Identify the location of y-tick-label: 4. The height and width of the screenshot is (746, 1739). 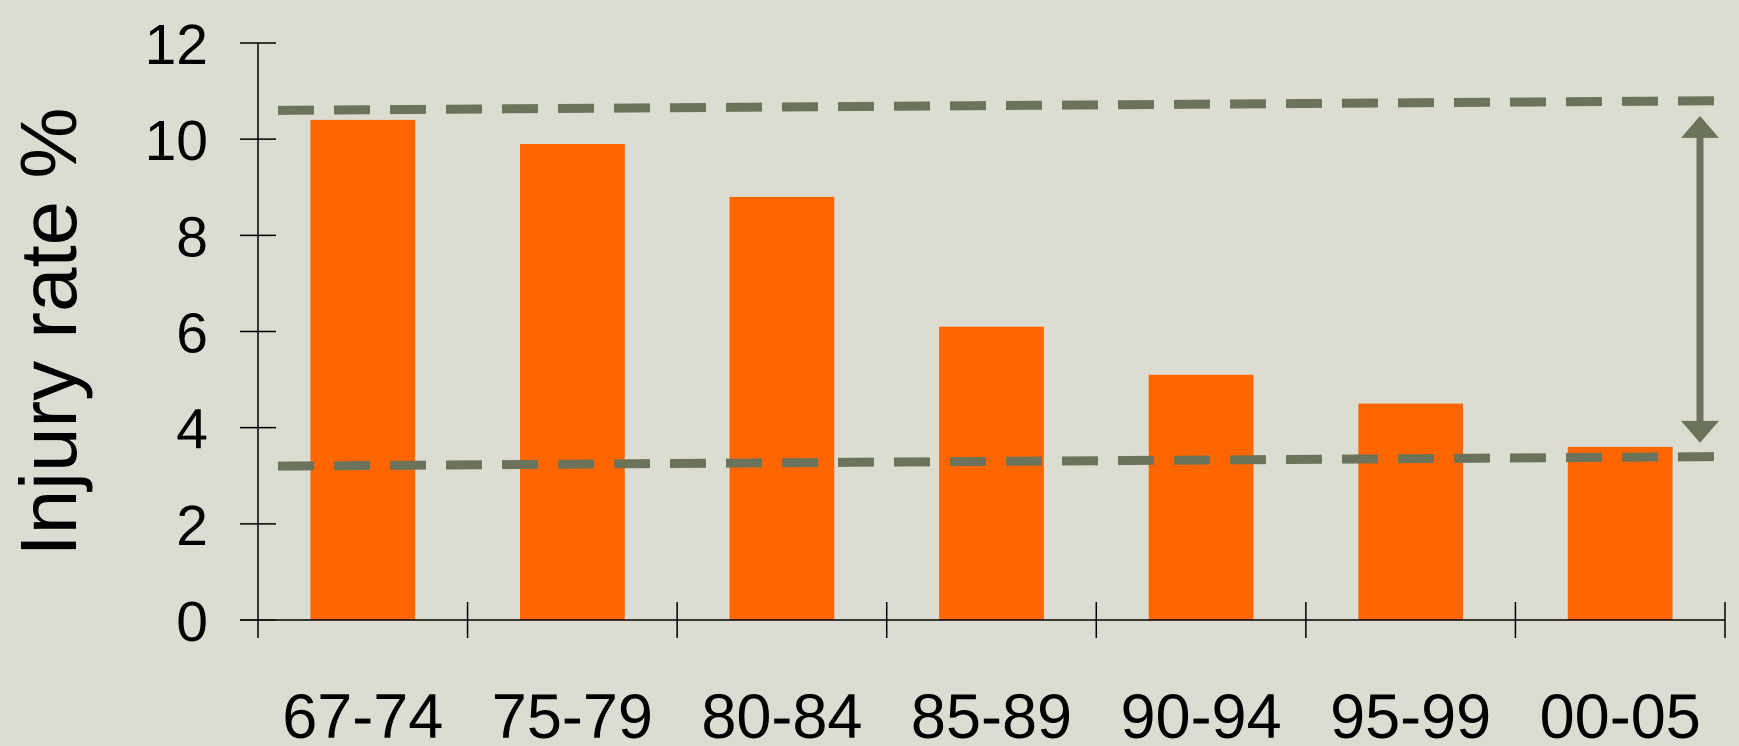
(192, 430).